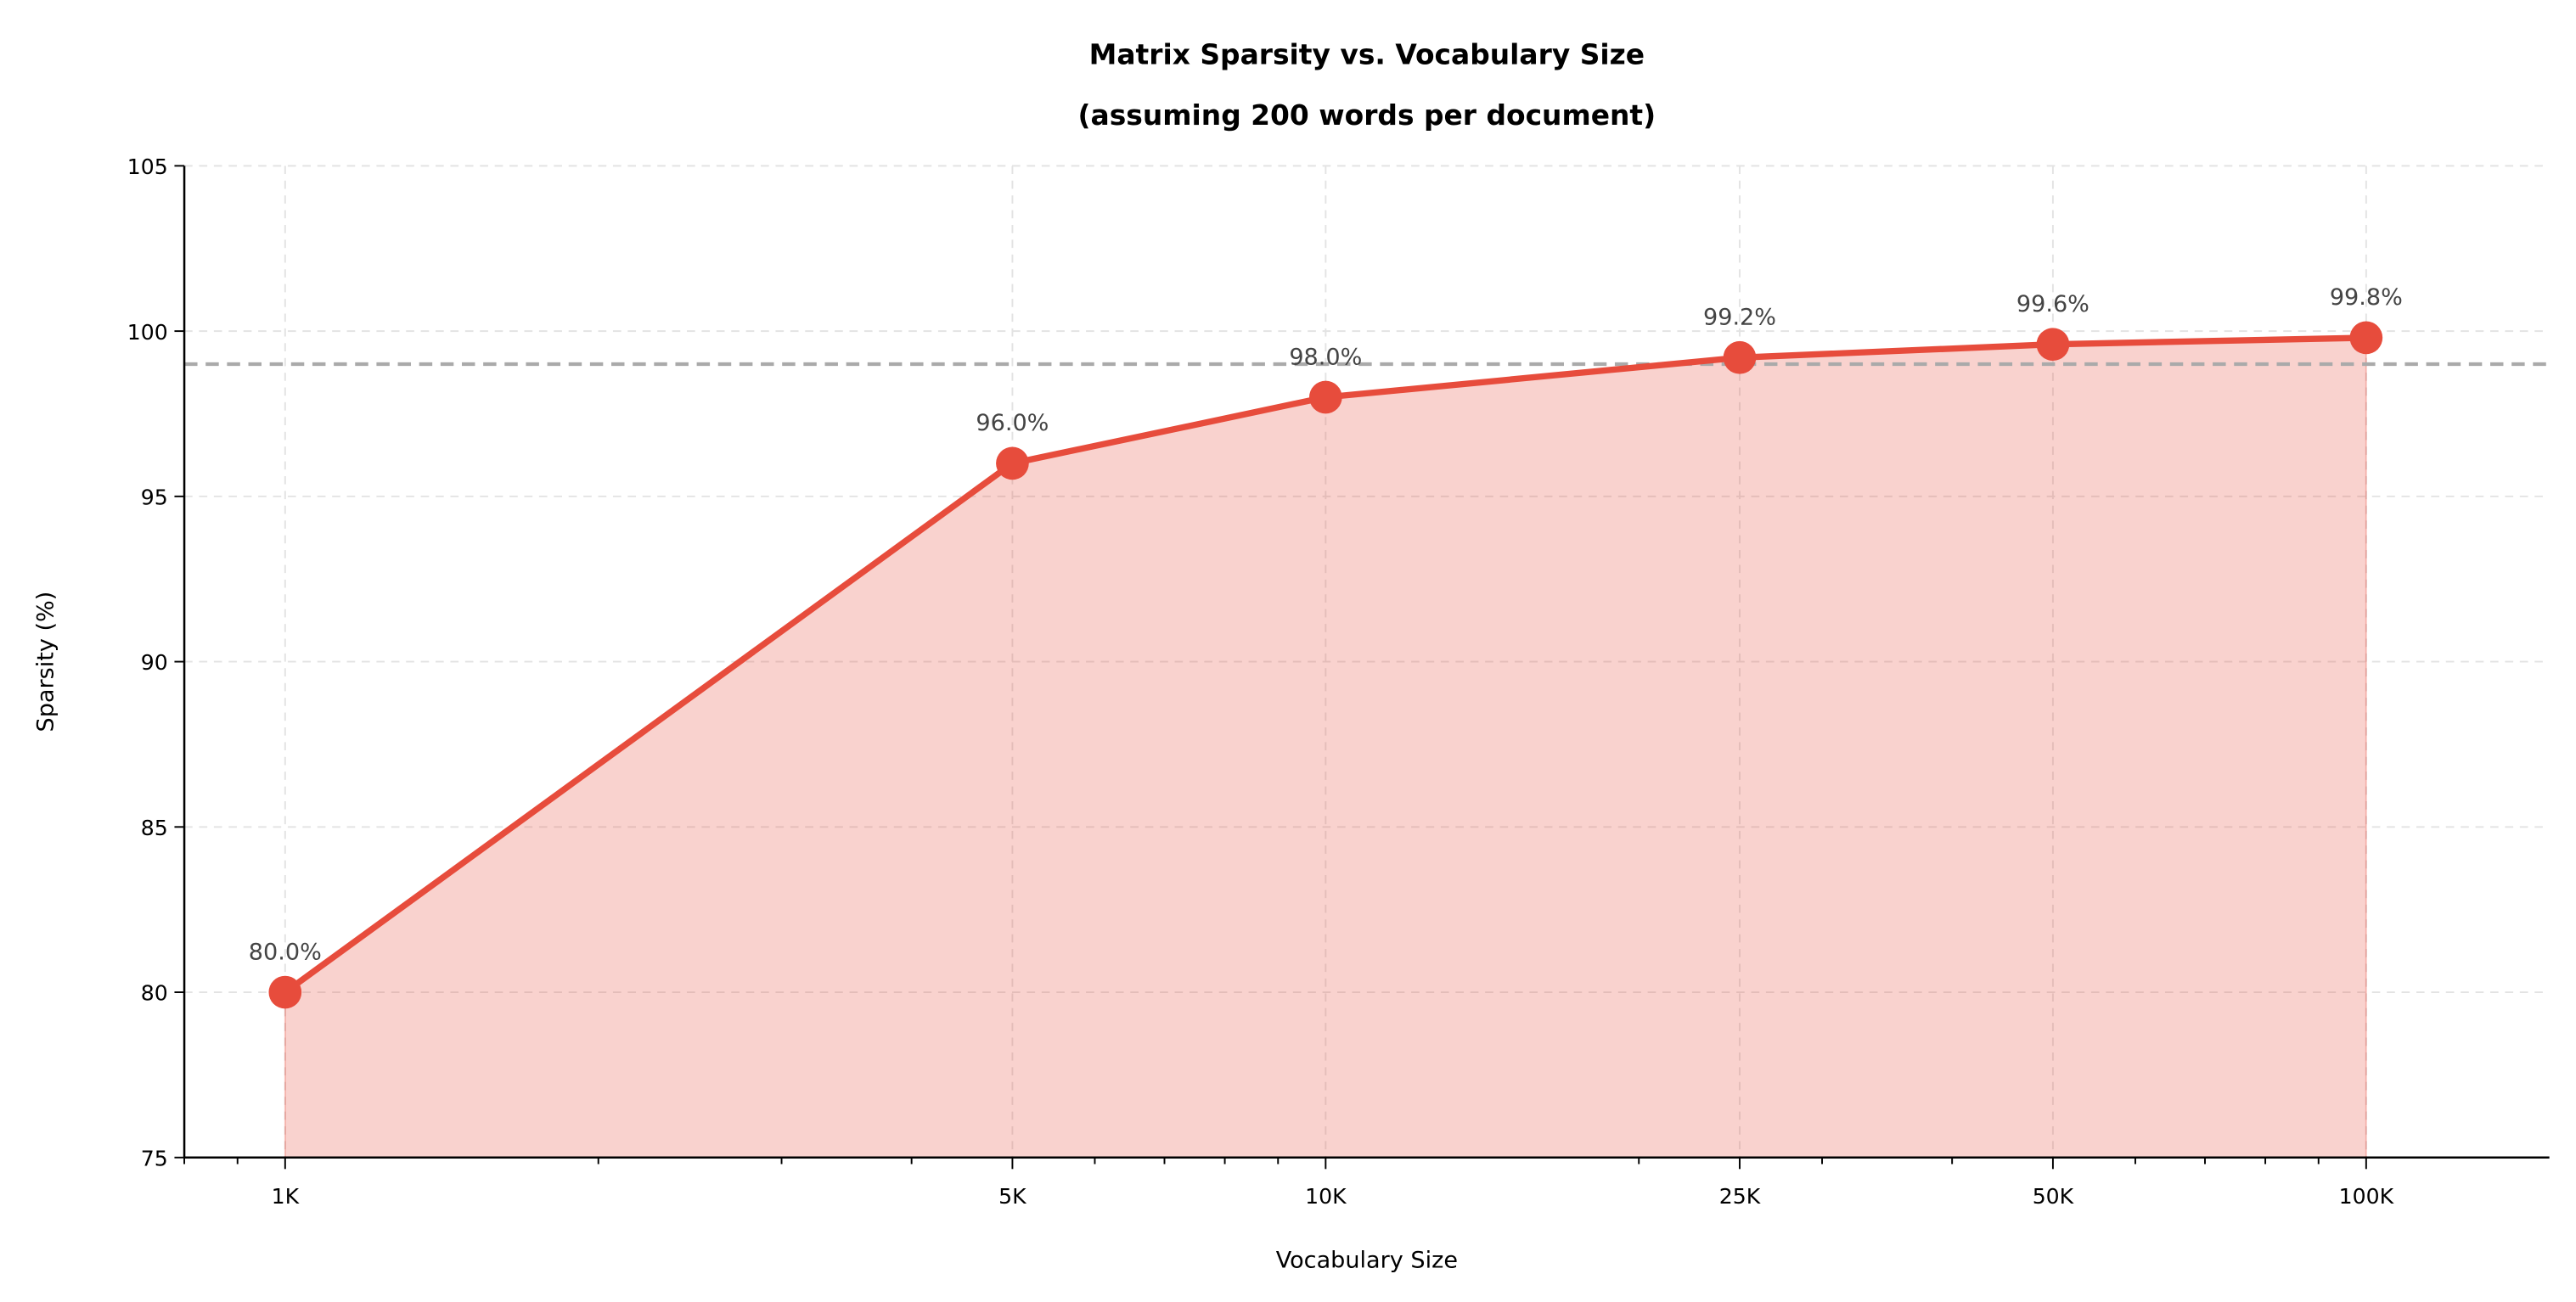 Image resolution: width=2576 pixels, height=1302 pixels. I want to click on y-tick-label: 80, so click(154, 993).